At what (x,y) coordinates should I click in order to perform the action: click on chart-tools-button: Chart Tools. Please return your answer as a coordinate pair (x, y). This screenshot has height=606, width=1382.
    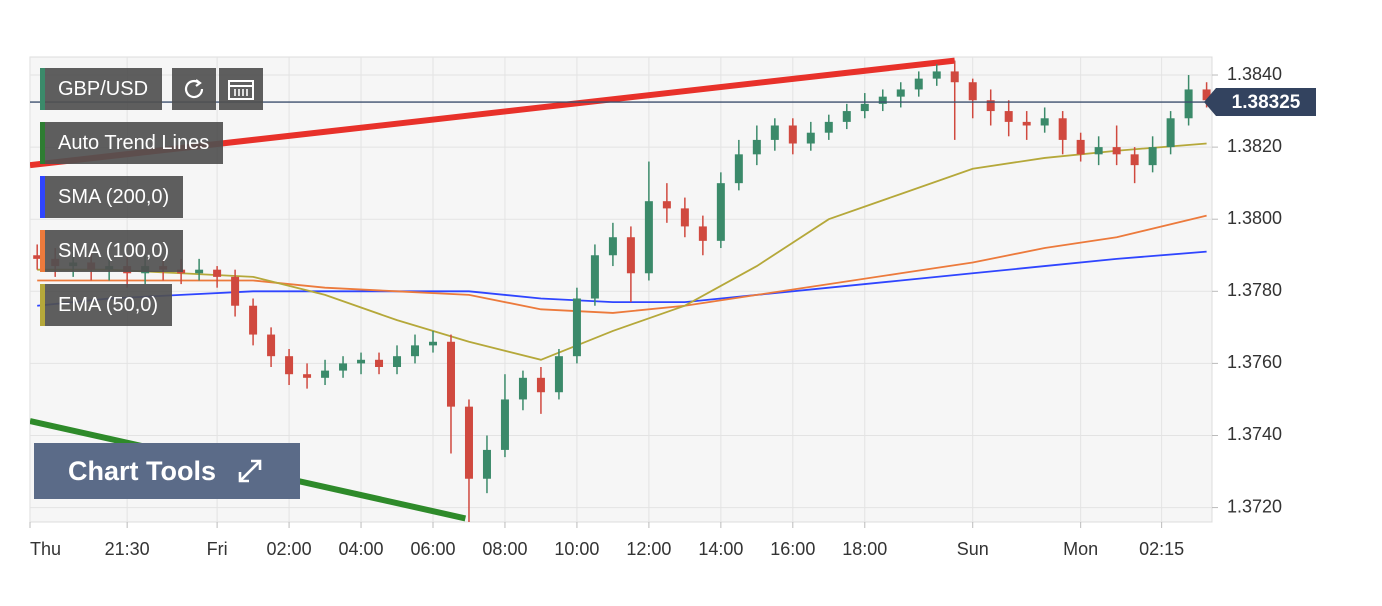
    Looking at the image, I should click on (167, 471).